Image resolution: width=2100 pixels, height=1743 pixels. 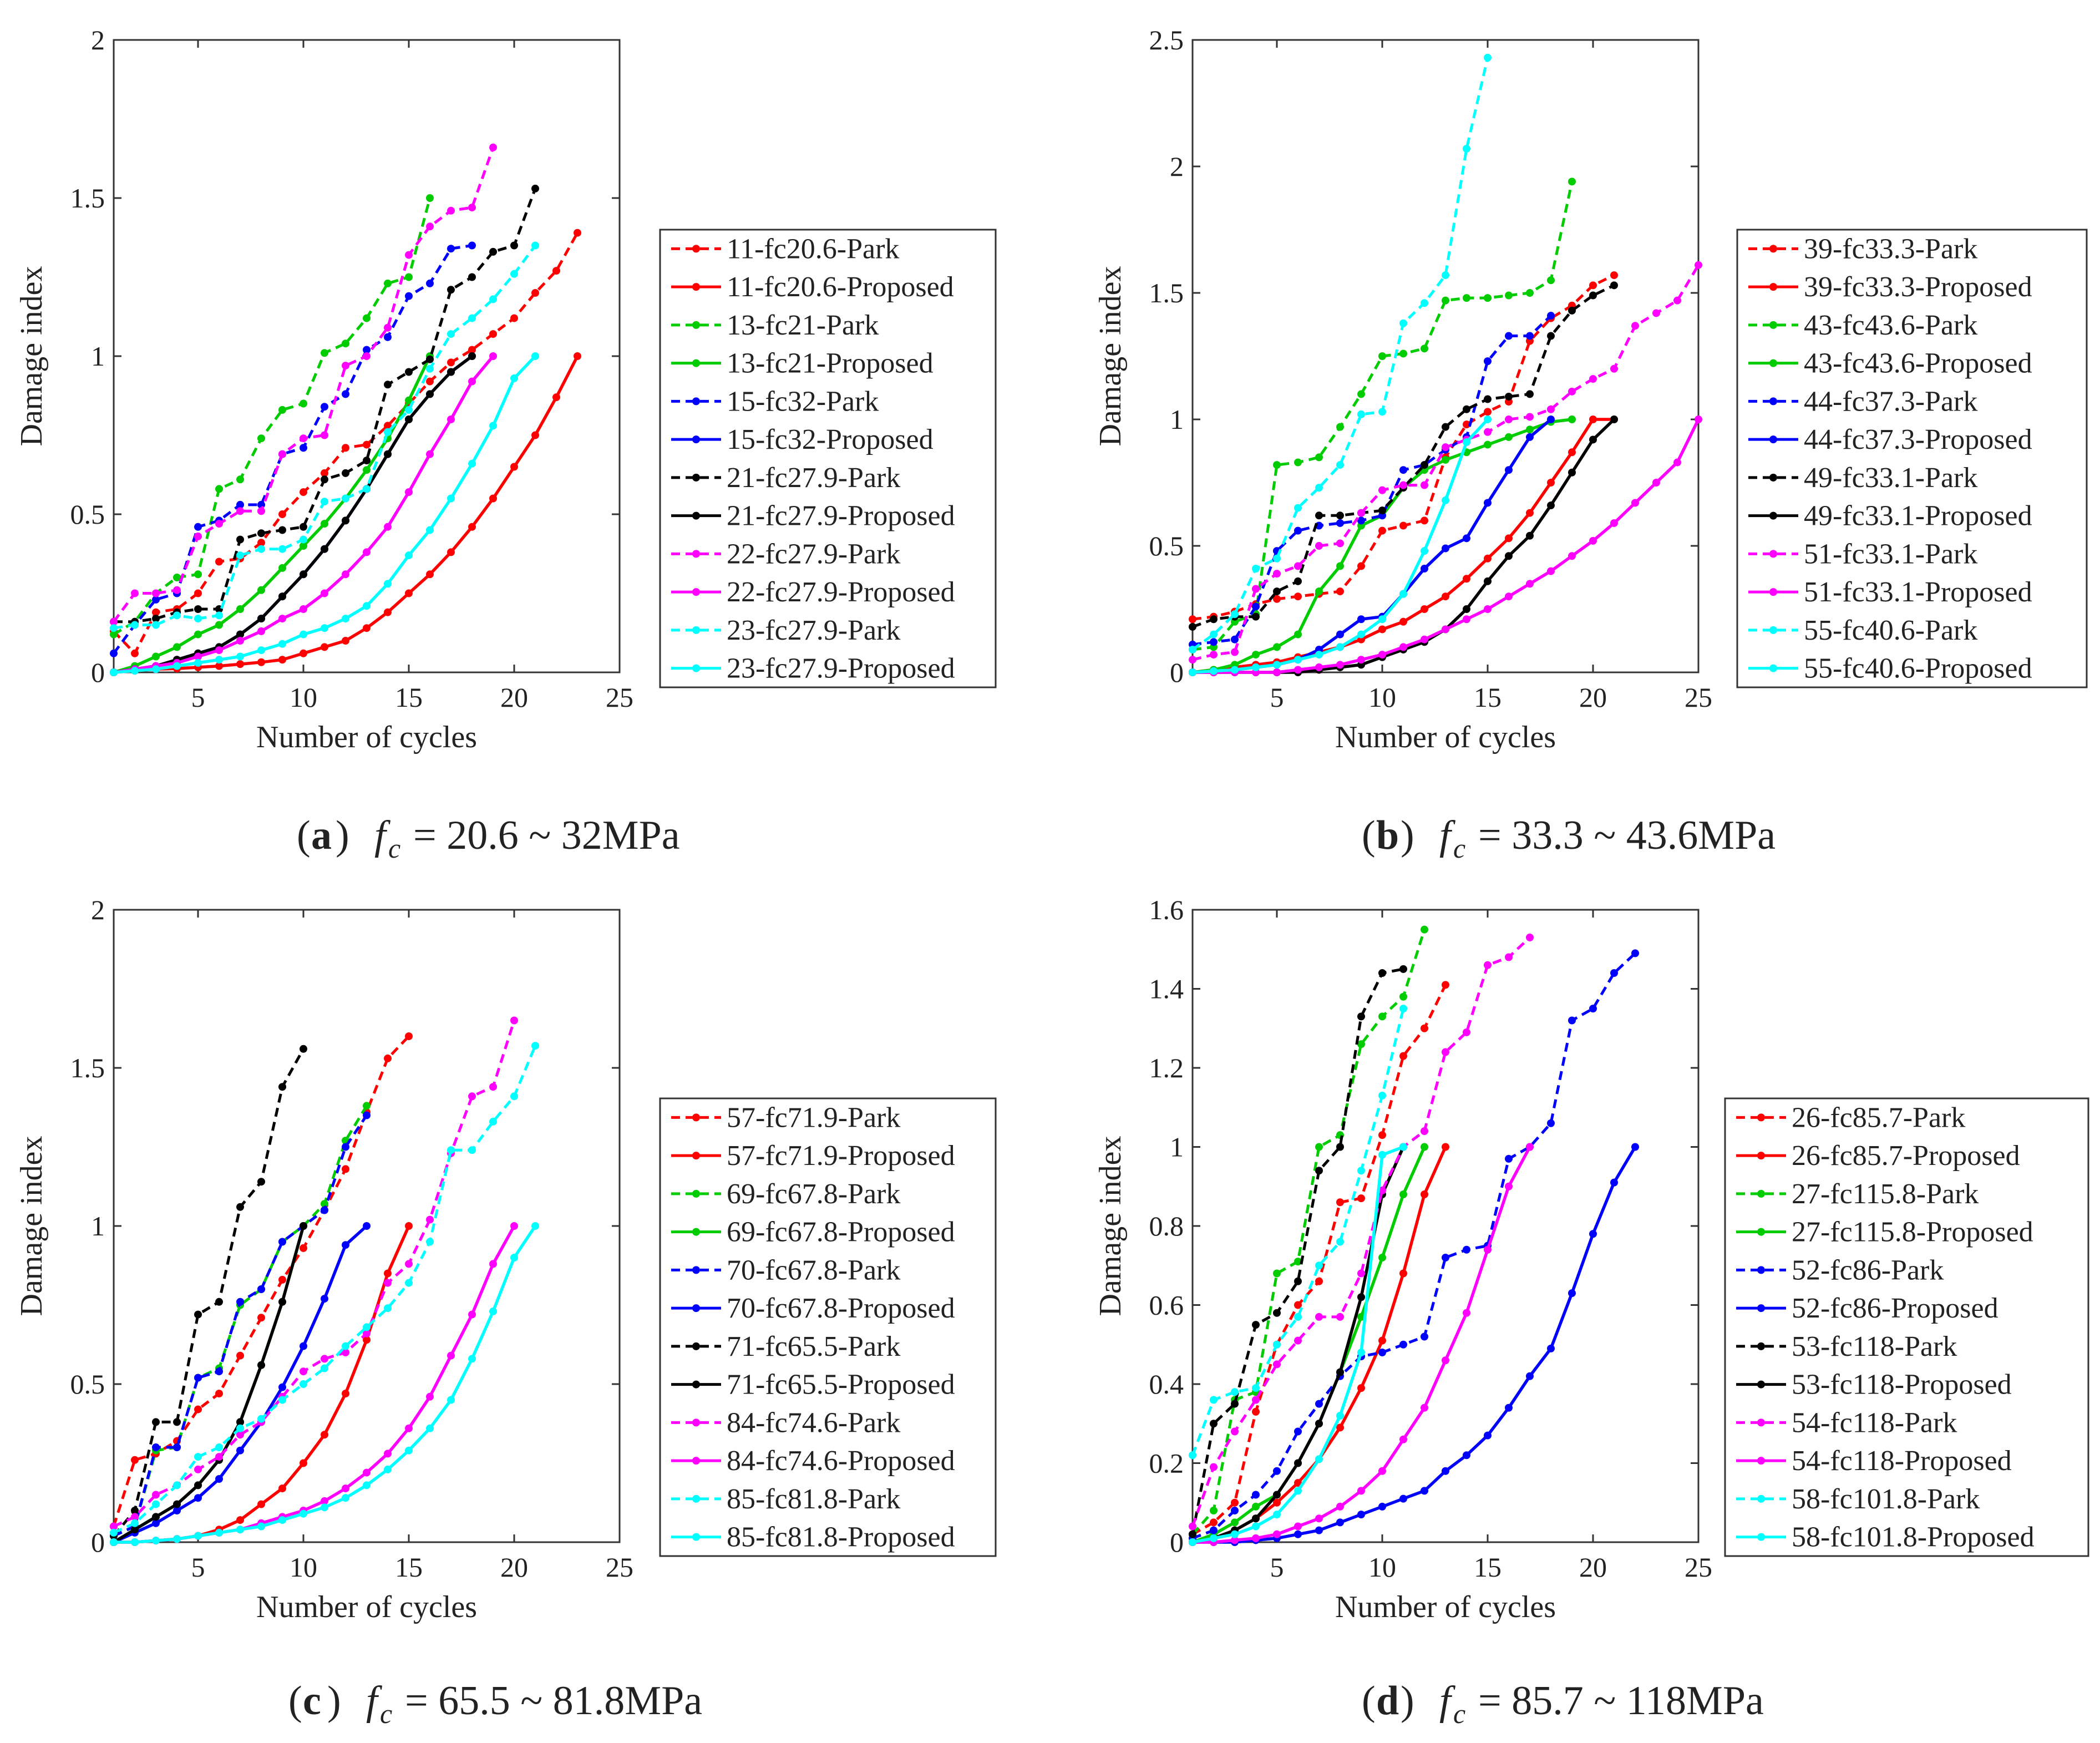 What do you see at coordinates (841, 1156) in the screenshot?
I see `legend-label: 57-fc71.9-Proposed` at bounding box center [841, 1156].